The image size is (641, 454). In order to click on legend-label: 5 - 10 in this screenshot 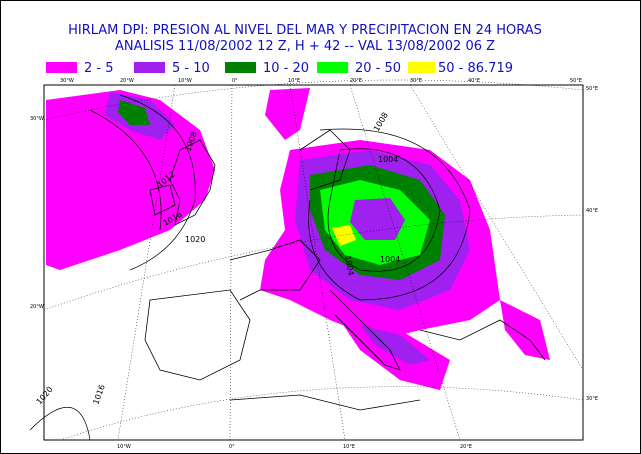, I will do `click(191, 68)`.